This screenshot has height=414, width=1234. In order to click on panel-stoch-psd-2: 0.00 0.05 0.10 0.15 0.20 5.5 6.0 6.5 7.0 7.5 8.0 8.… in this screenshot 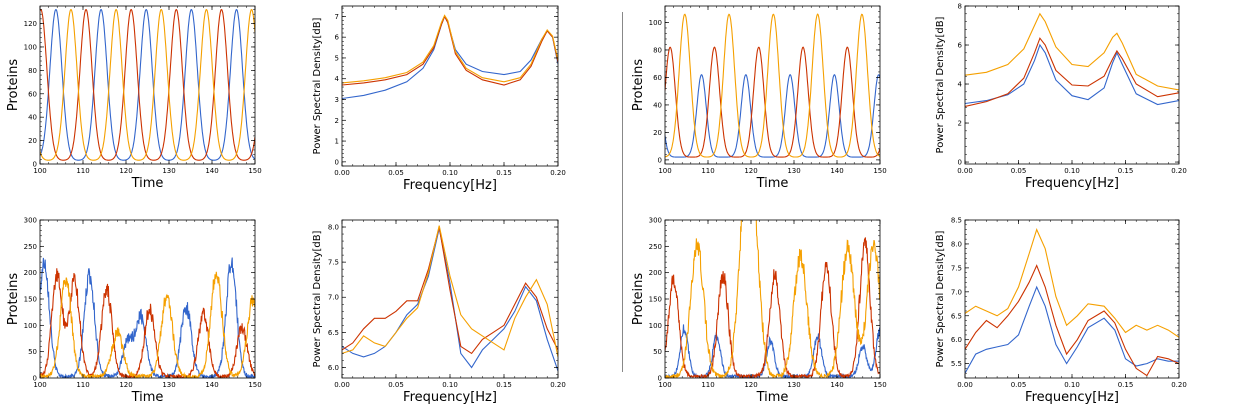, I will do `click(1079, 310)`.